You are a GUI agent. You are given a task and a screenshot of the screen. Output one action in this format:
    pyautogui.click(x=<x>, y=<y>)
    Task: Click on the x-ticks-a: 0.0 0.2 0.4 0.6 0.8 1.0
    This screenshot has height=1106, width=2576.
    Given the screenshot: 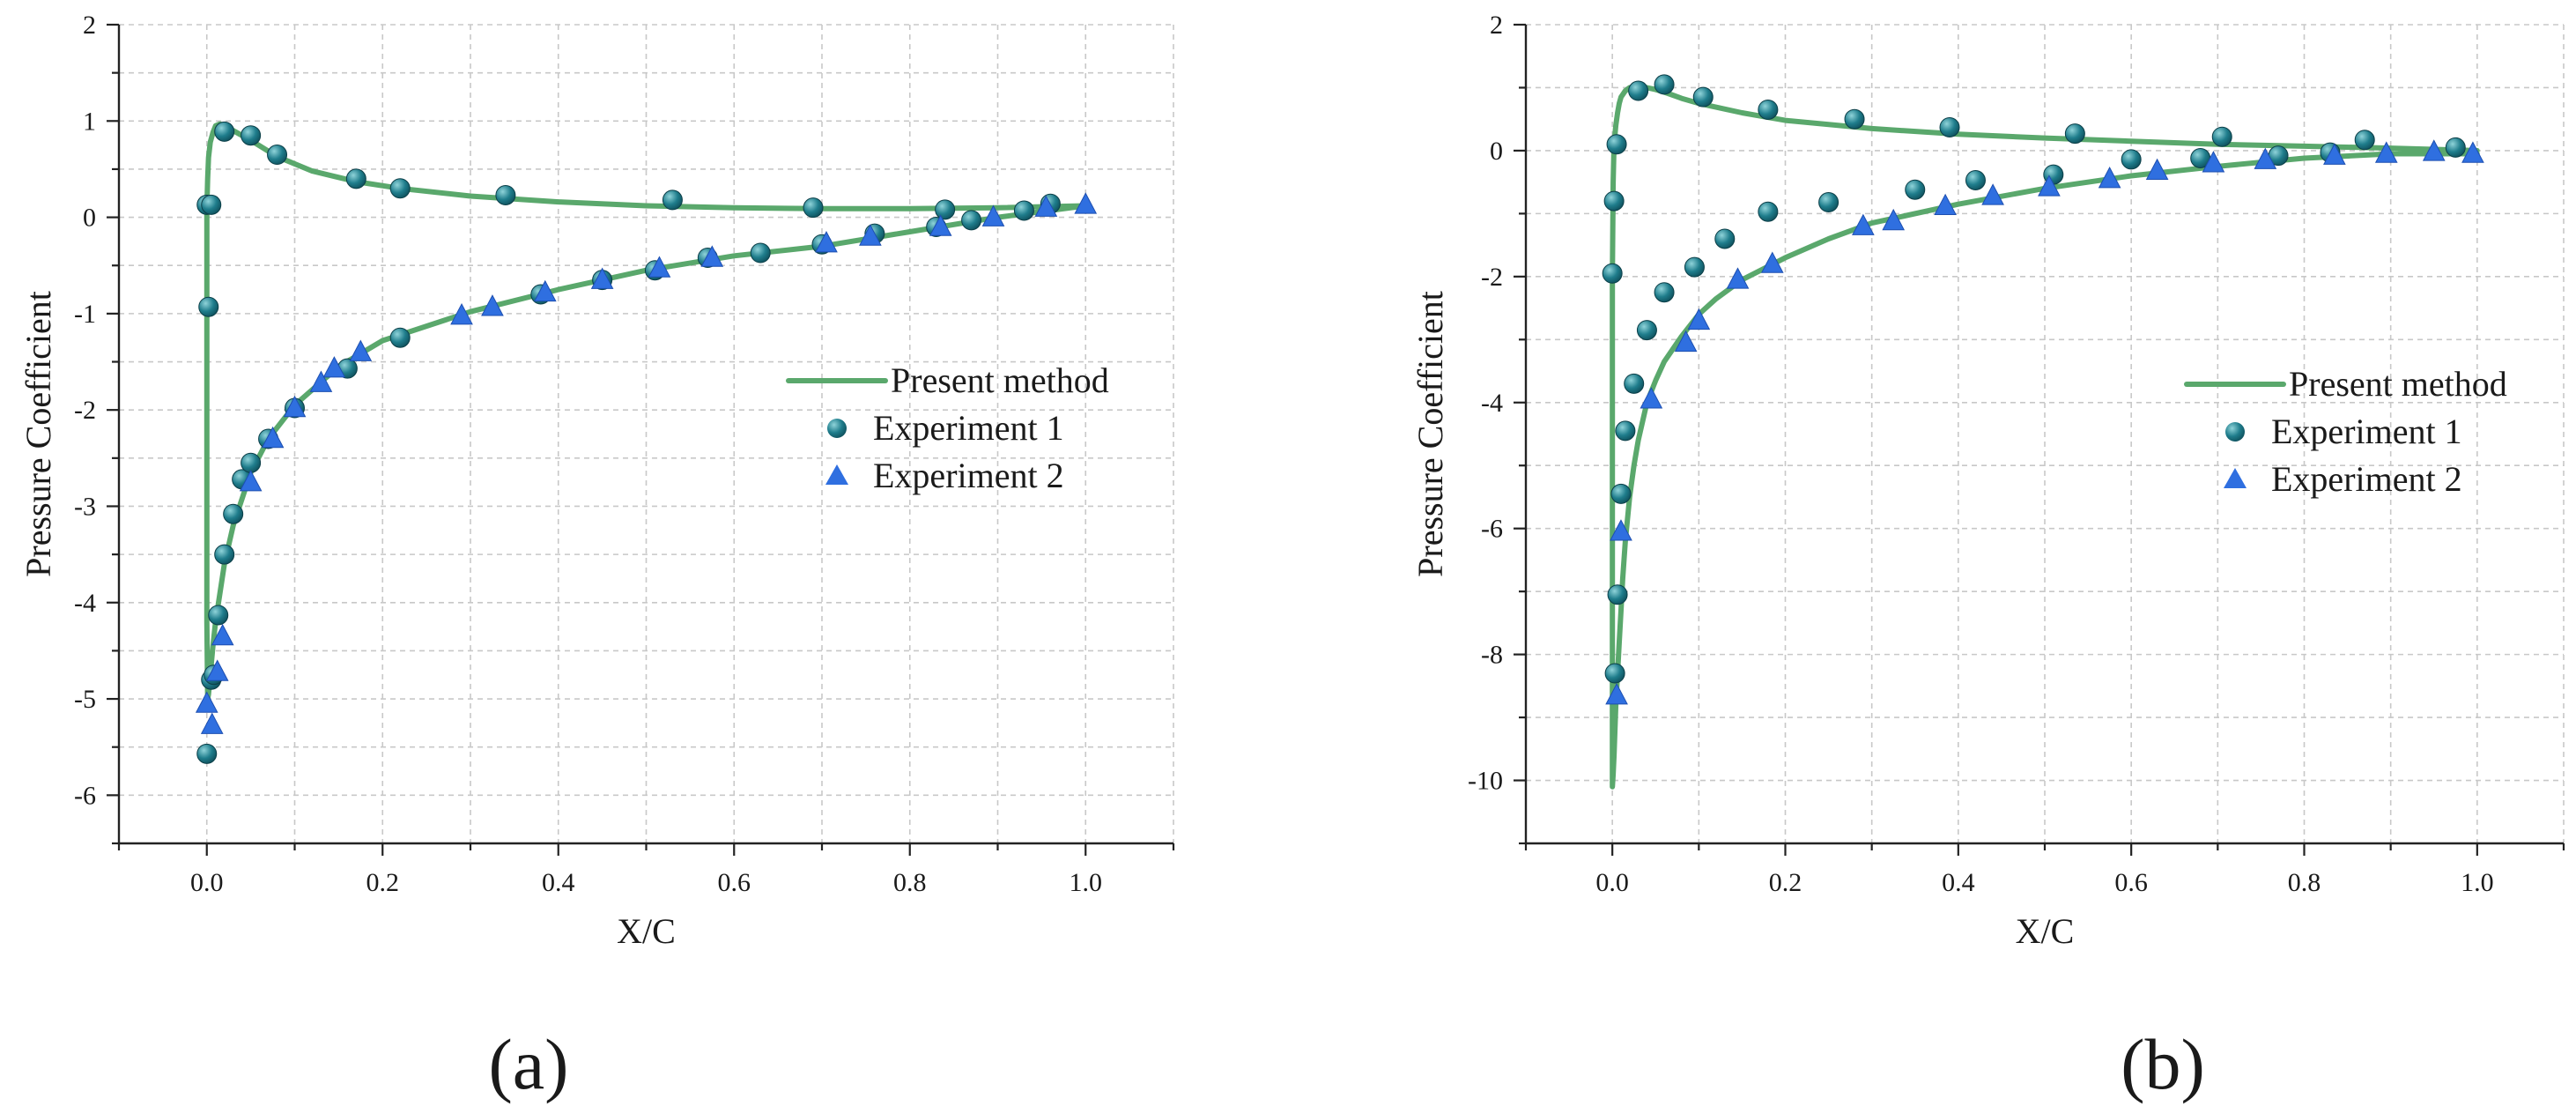 What is the action you would take?
    pyautogui.click(x=646, y=870)
    